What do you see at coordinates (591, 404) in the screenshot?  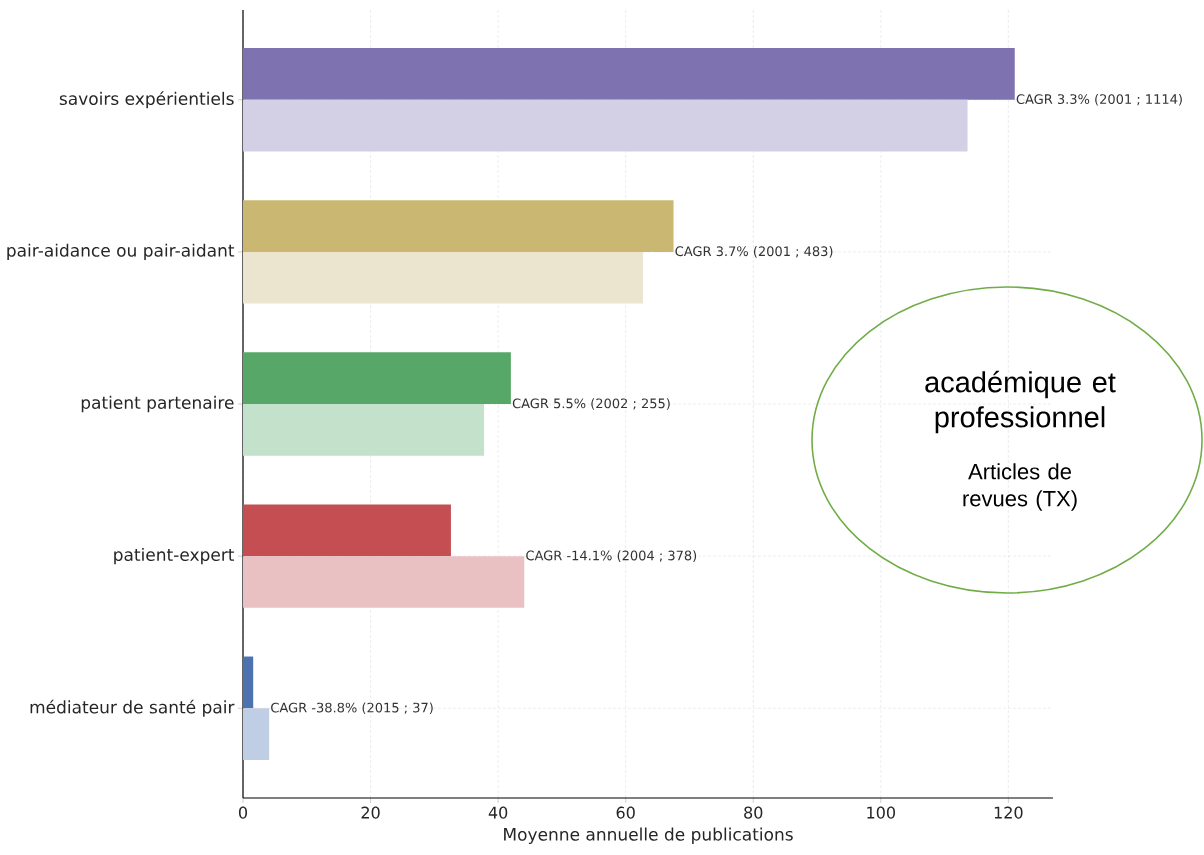 I see `annotation: CAGR 5.5% (2002 ; 255)` at bounding box center [591, 404].